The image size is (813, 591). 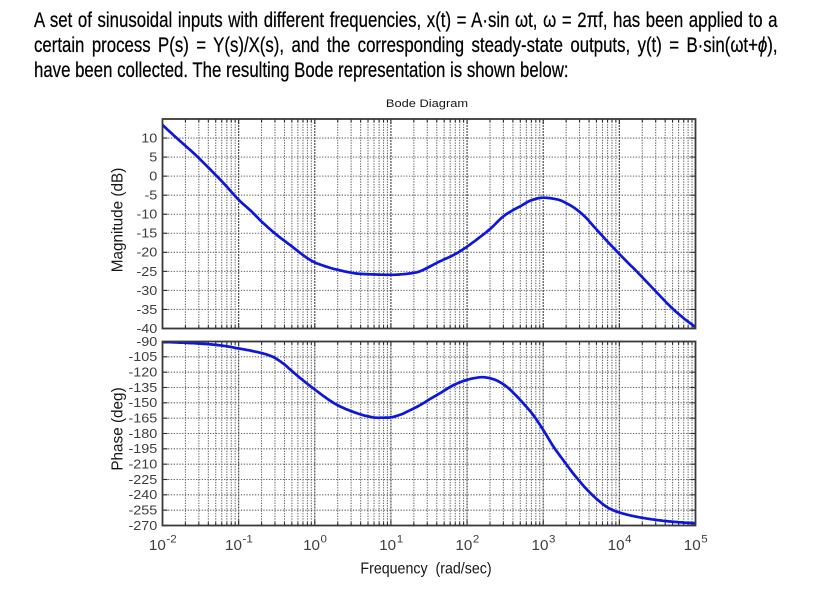 What do you see at coordinates (142, 372) in the screenshot?
I see `svg-text: -120` at bounding box center [142, 372].